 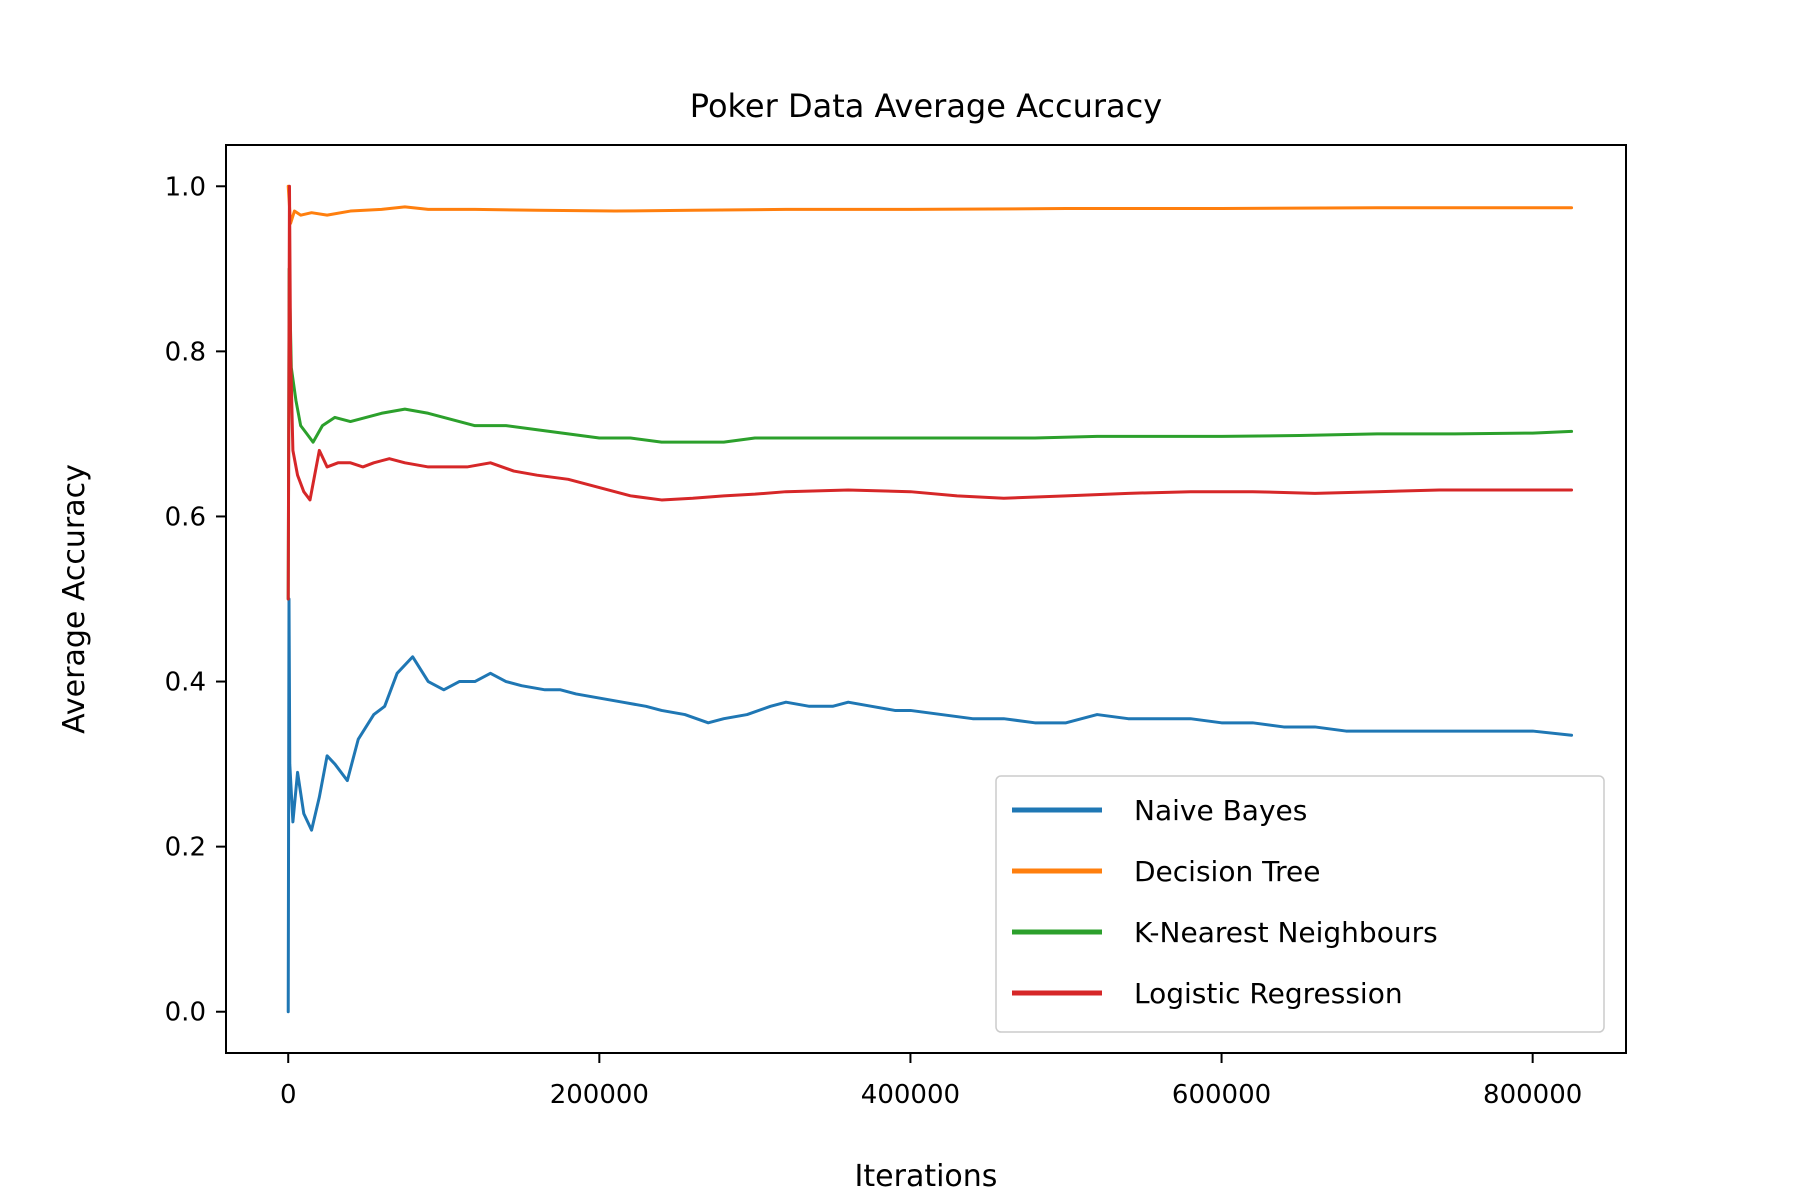 What do you see at coordinates (1220, 810) in the screenshot?
I see `legend-label-naive-bayes: Naive Bayes` at bounding box center [1220, 810].